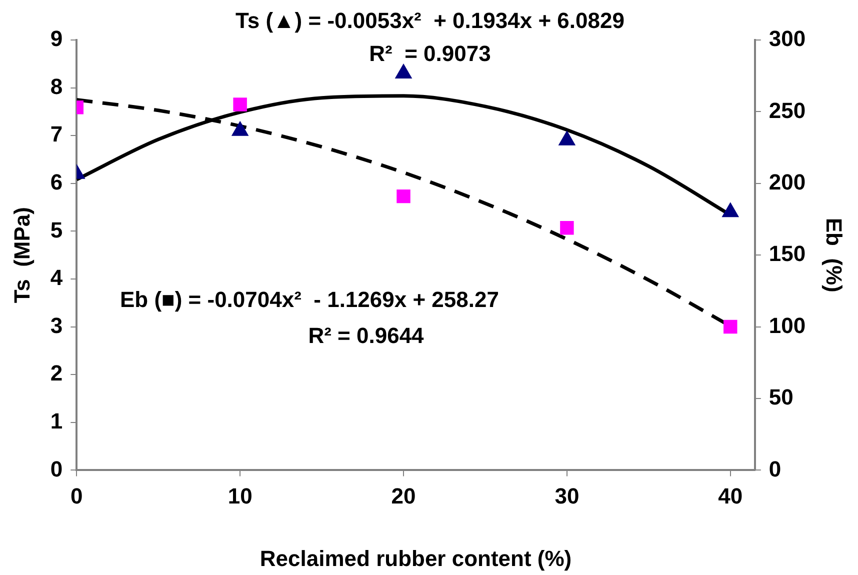 The image size is (858, 575). I want to click on y-tick-label: 6, so click(56, 181).